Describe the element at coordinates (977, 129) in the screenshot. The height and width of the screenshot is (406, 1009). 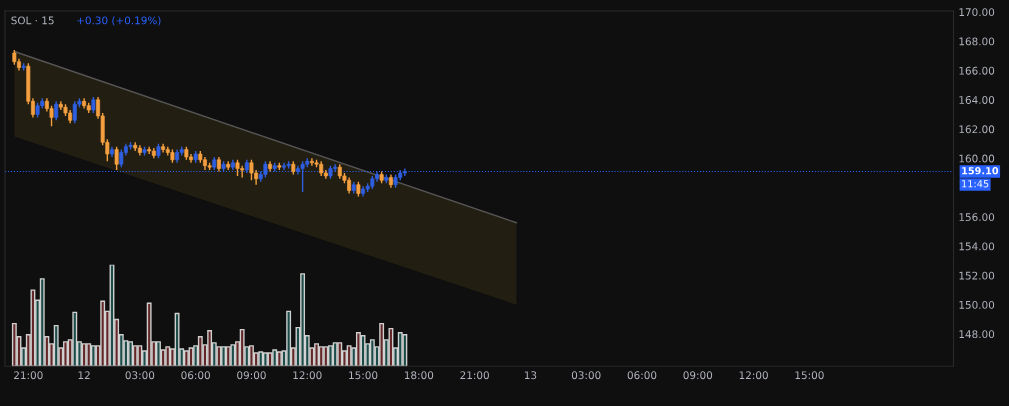
I see `y-tick-label: 162.00` at that location.